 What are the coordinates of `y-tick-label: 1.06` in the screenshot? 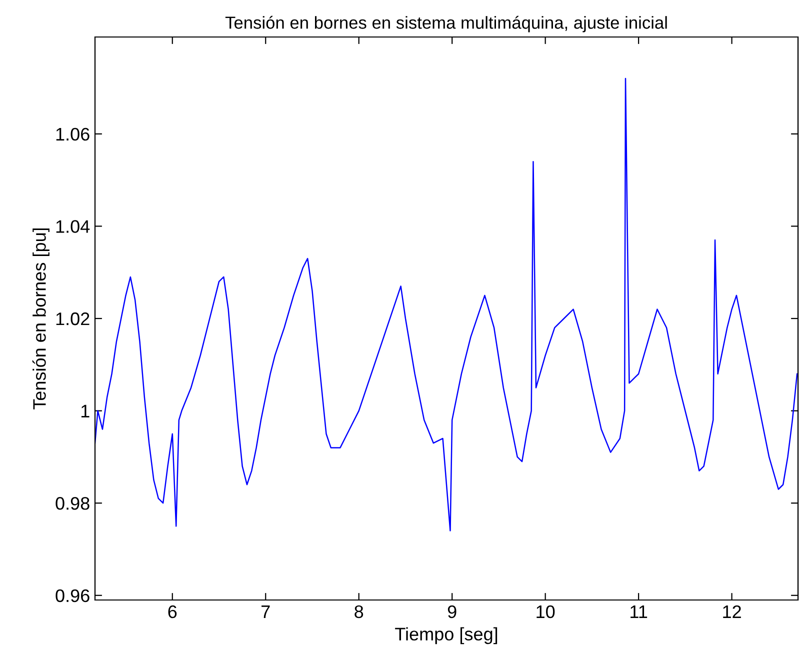 It's located at (73, 134).